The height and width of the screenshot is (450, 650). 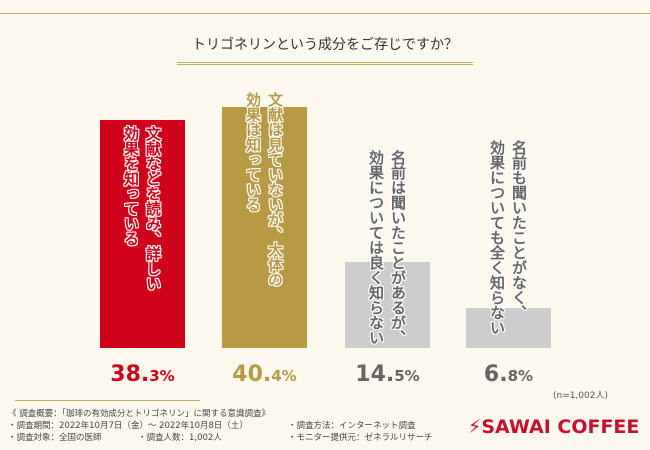 What do you see at coordinates (131, 186) in the screenshot?
I see `bar-label-line: 効果を知っている` at bounding box center [131, 186].